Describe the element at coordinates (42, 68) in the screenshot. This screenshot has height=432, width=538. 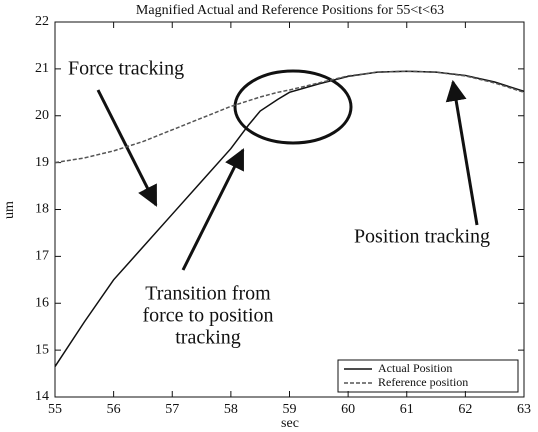
I see `y-tick-label: 21` at that location.